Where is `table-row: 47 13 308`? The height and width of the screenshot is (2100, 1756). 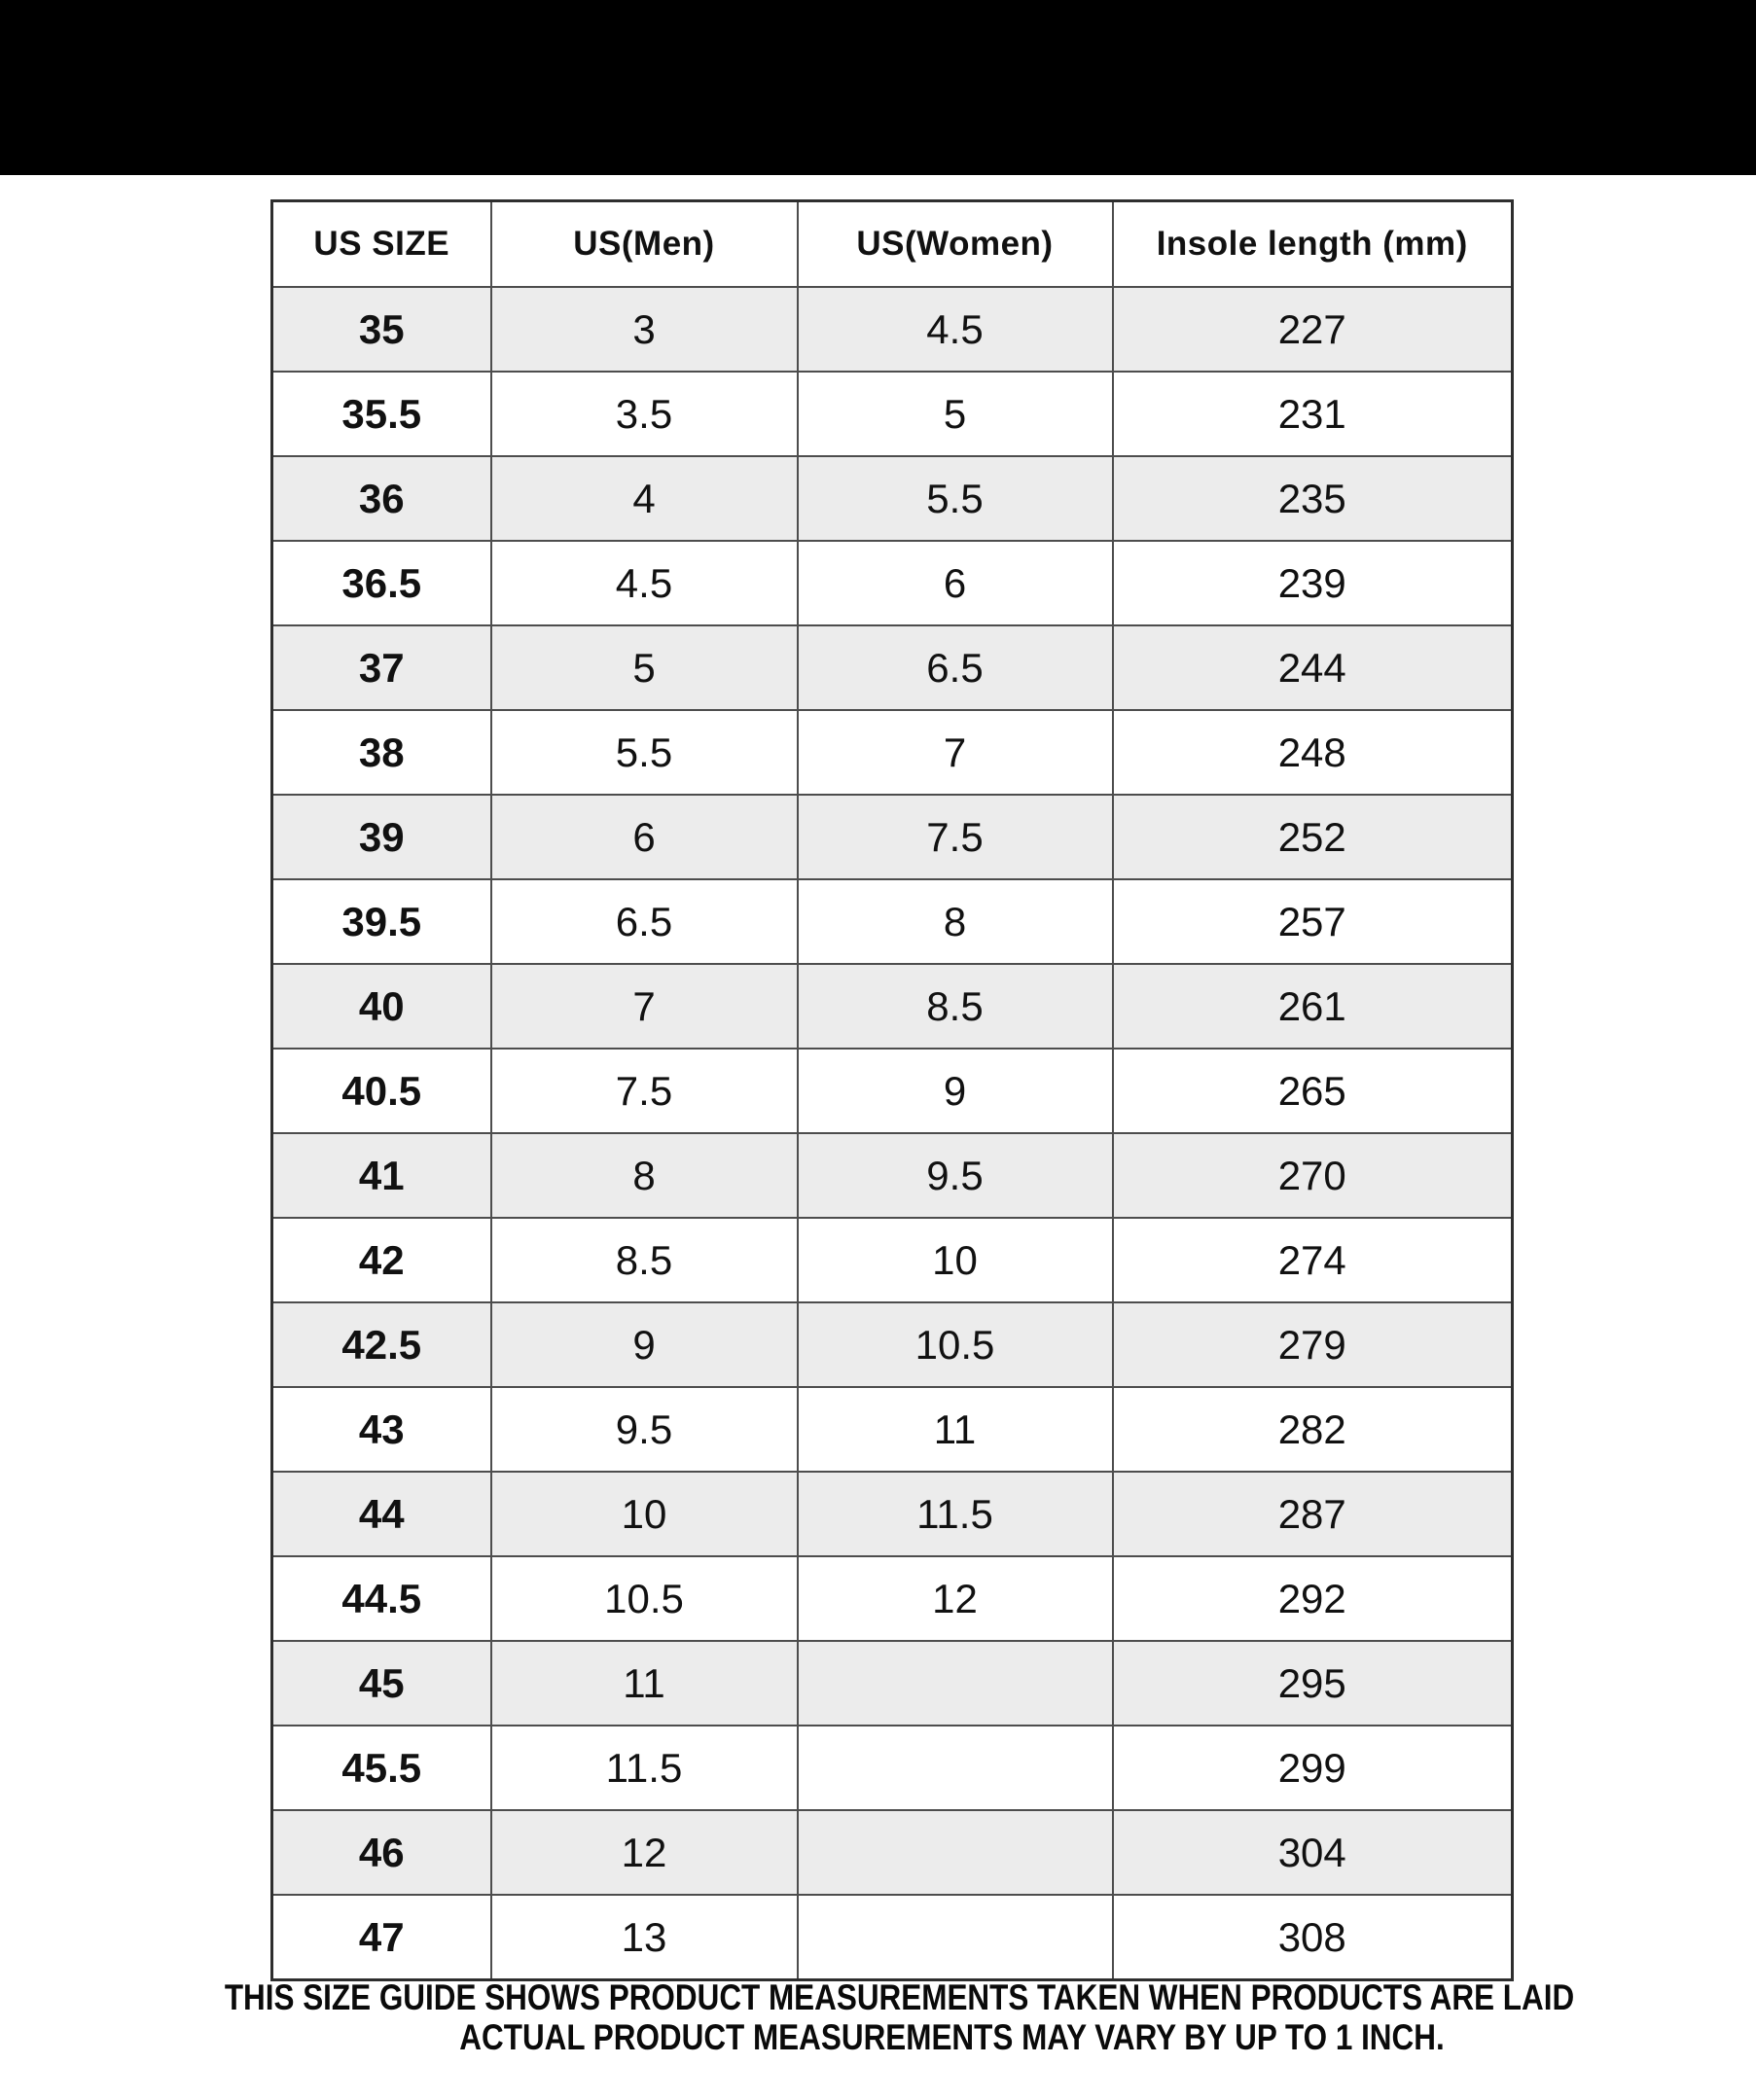
table-row: 47 13 308 is located at coordinates (892, 1938).